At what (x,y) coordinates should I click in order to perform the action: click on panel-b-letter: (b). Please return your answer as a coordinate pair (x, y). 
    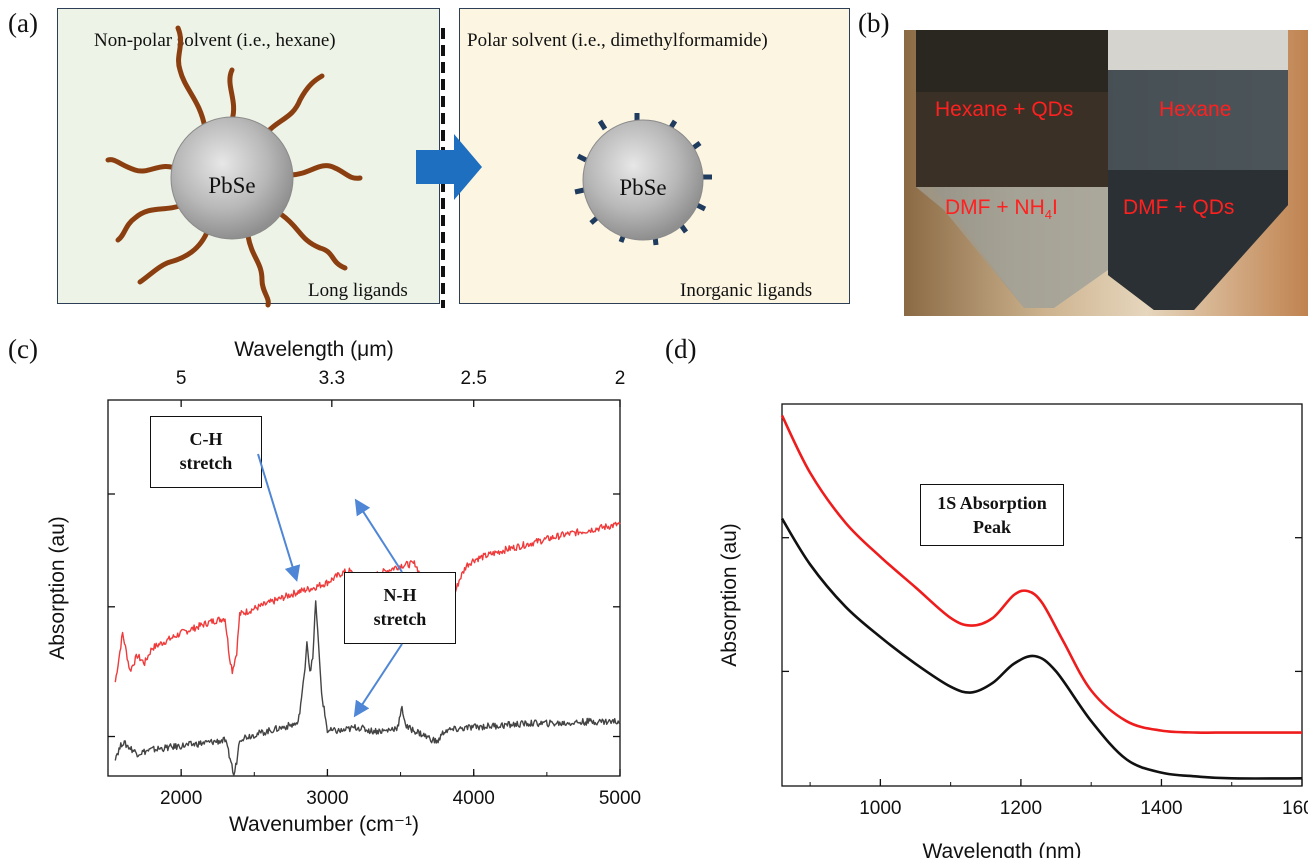
    Looking at the image, I should click on (874, 23).